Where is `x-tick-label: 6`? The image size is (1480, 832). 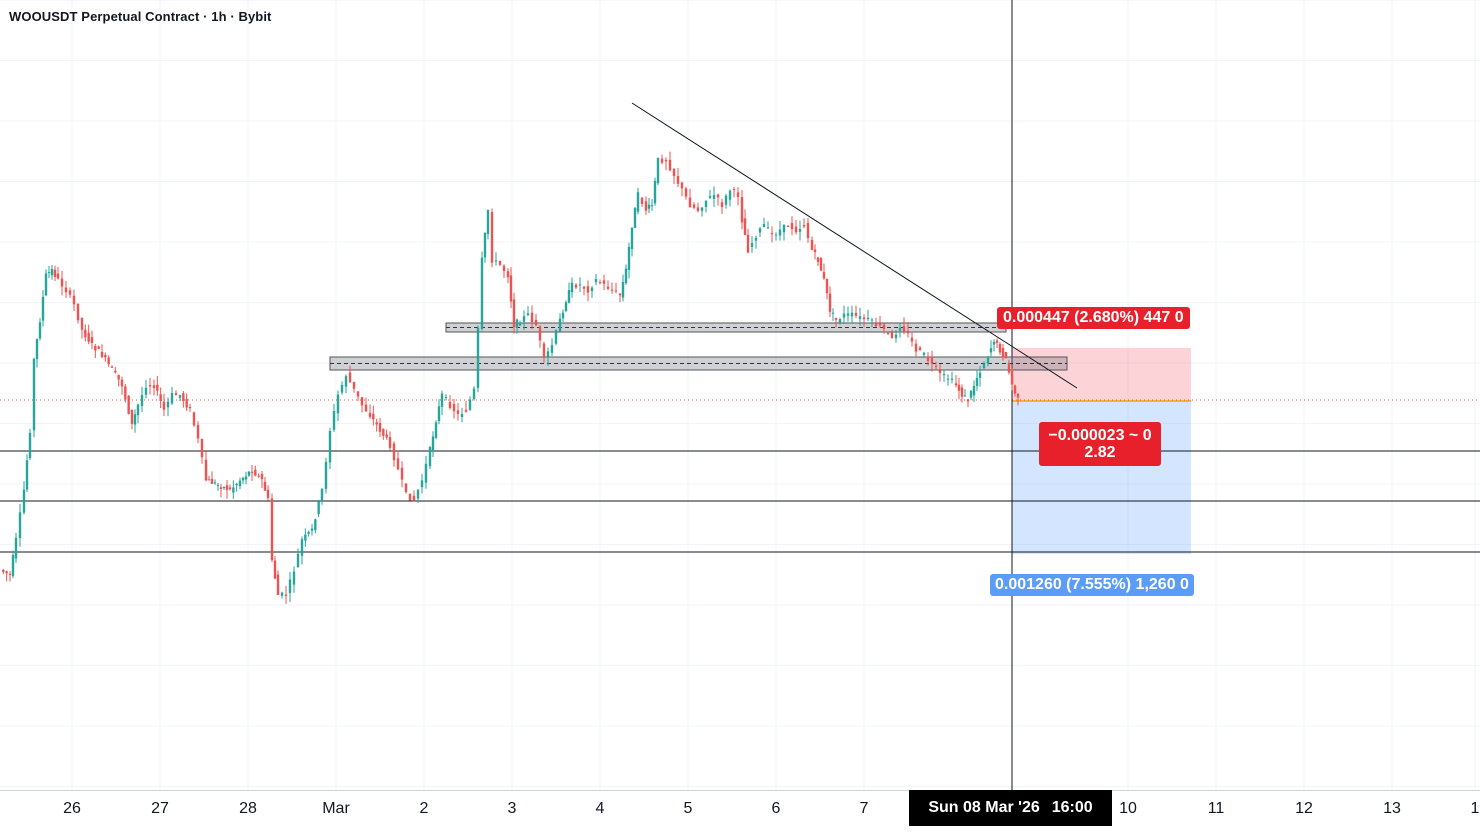
x-tick-label: 6 is located at coordinates (776, 808).